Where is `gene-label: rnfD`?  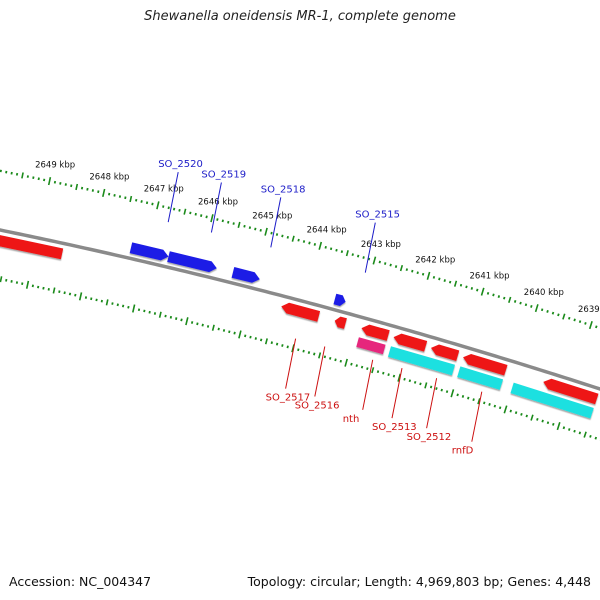 gene-label: rnfD is located at coordinates (463, 451).